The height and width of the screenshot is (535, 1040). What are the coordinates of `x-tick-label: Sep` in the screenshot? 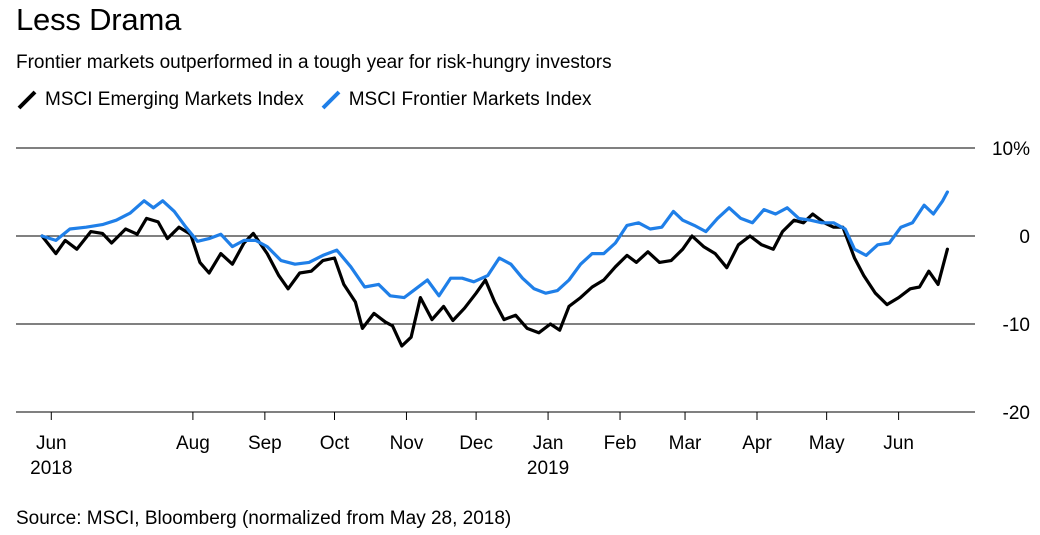 It's located at (265, 443).